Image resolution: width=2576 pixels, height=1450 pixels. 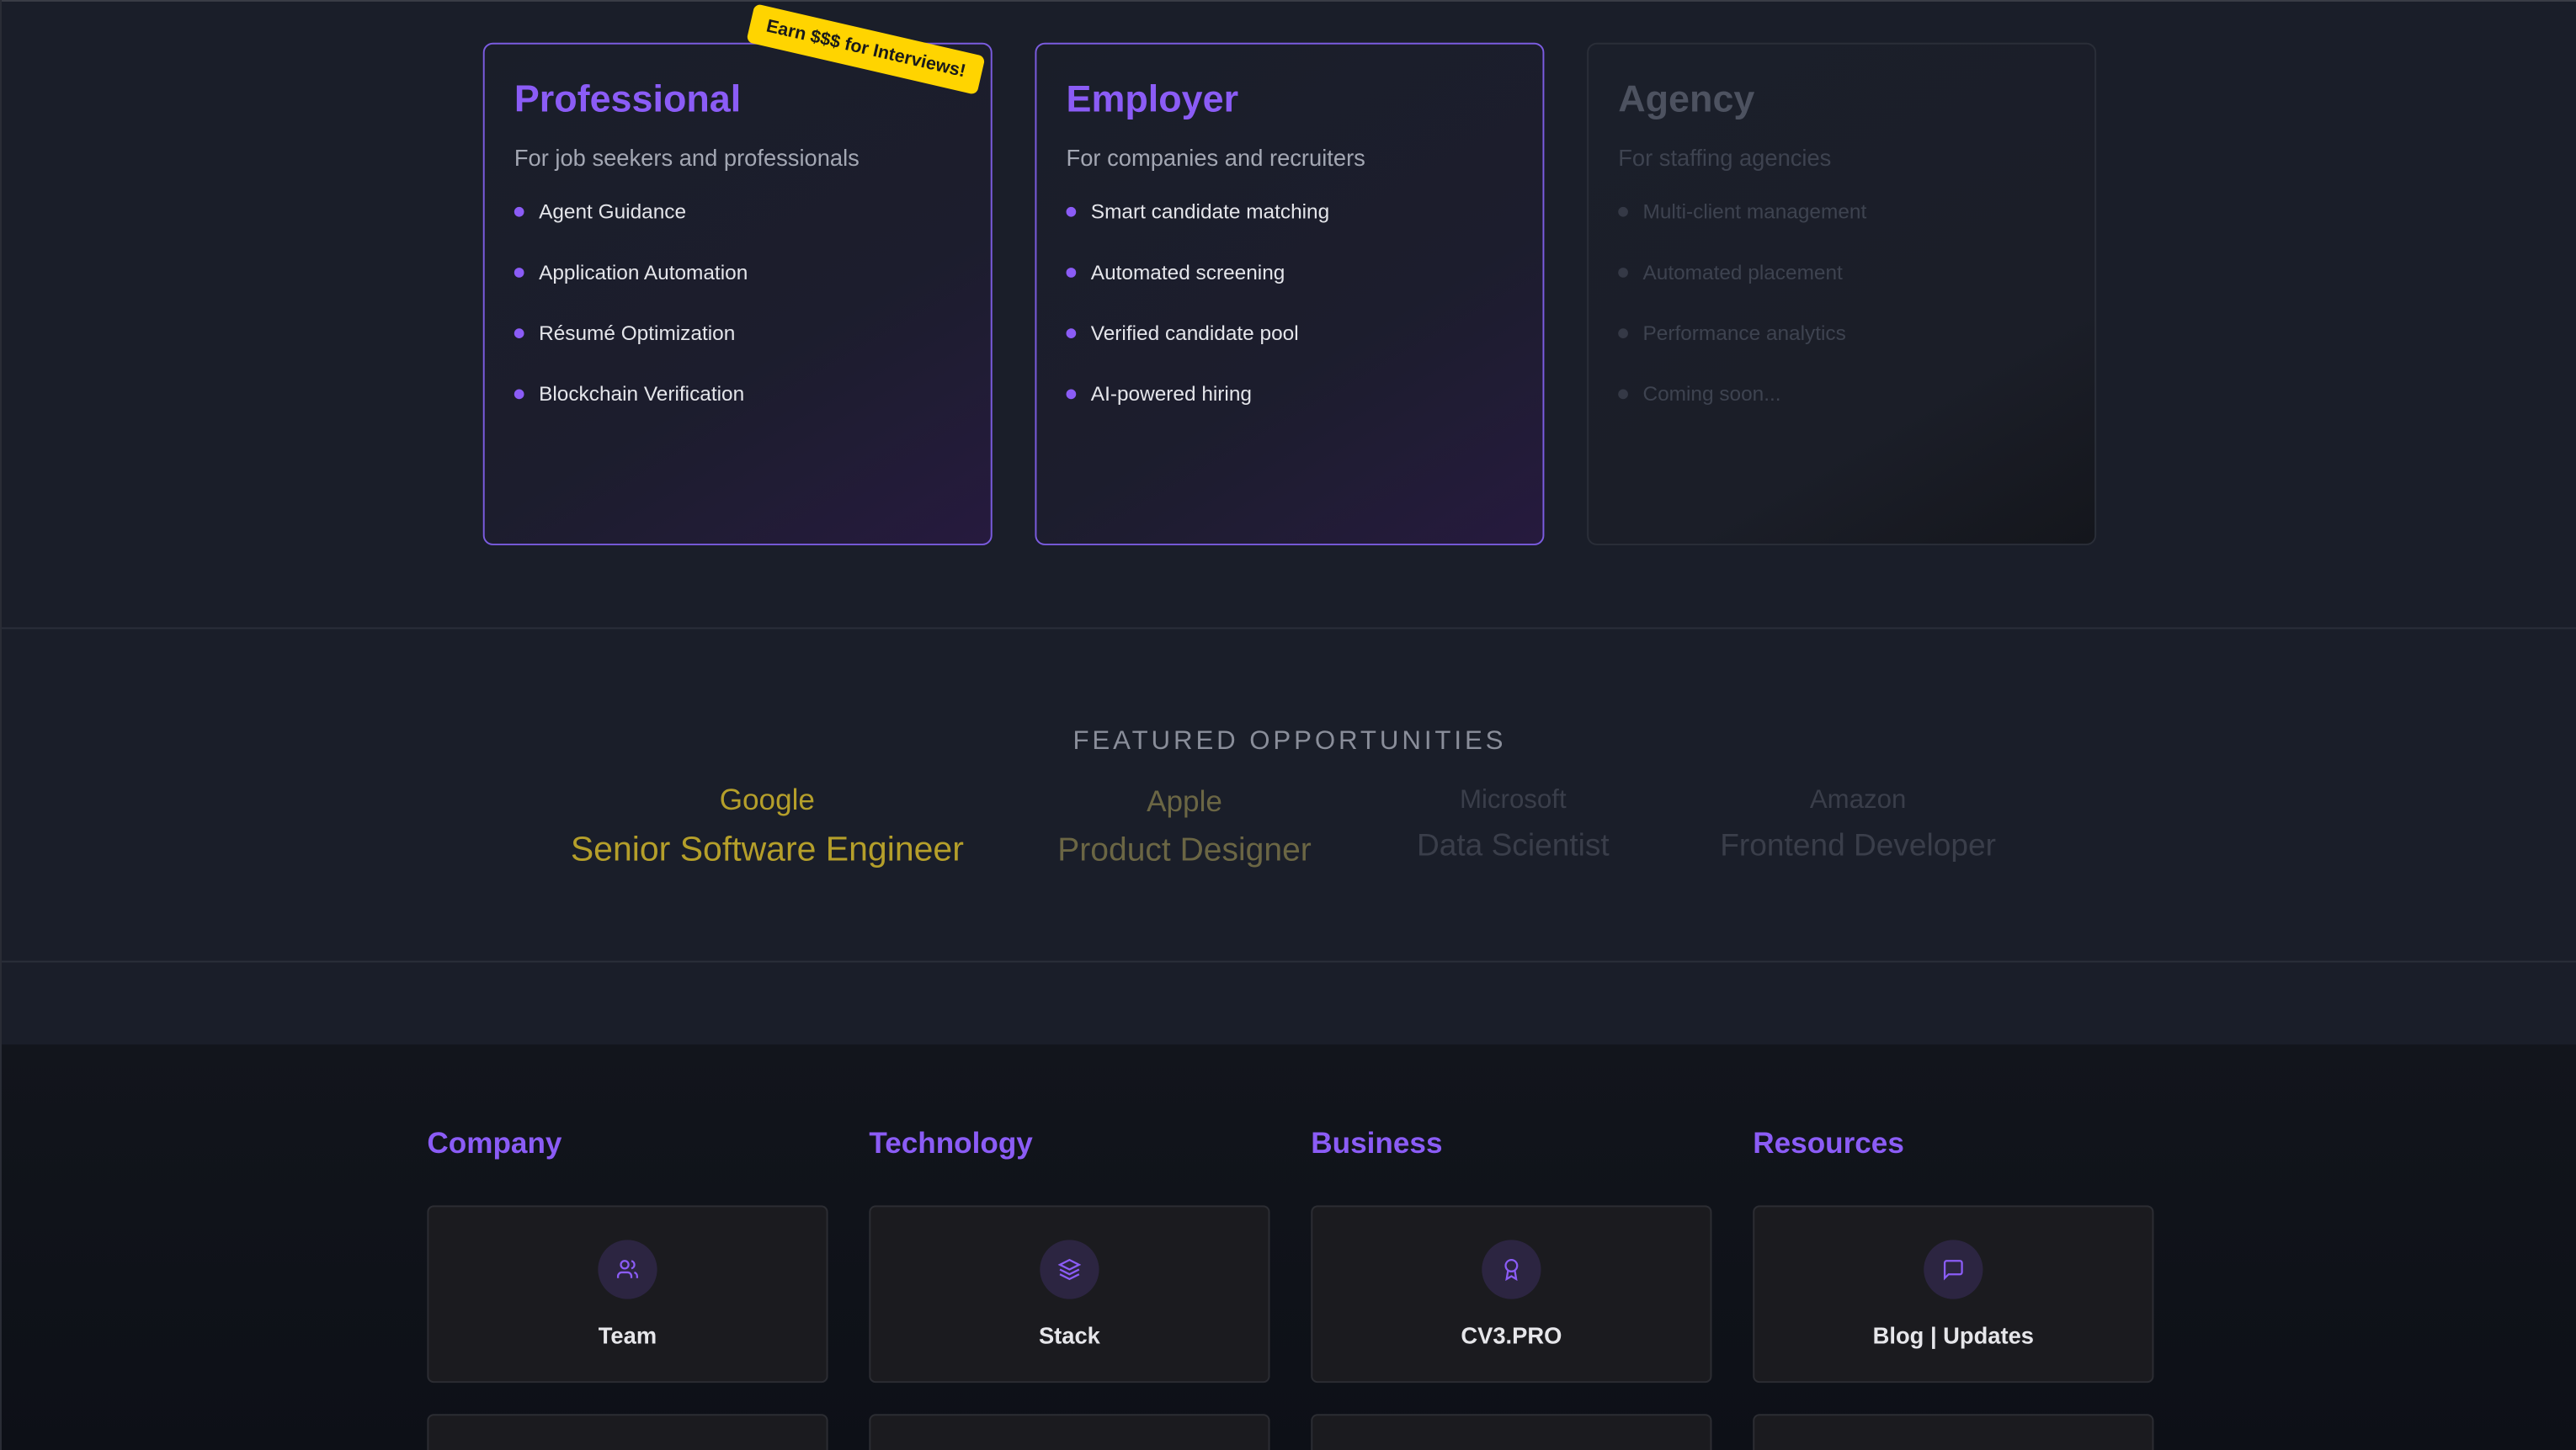 What do you see at coordinates (767, 799) in the screenshot?
I see `opportunity-company: Google` at bounding box center [767, 799].